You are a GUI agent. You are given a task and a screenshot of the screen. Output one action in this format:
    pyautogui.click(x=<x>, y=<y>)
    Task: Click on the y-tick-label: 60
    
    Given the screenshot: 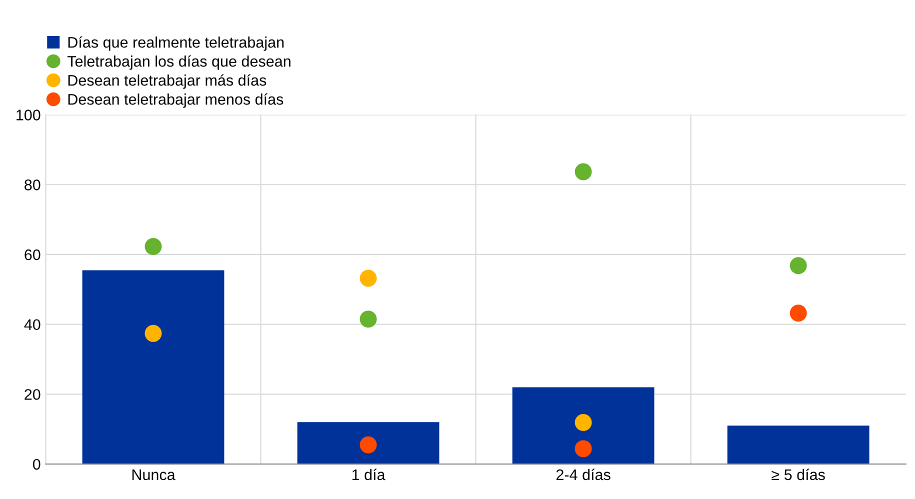 What is the action you would take?
    pyautogui.click(x=32, y=254)
    